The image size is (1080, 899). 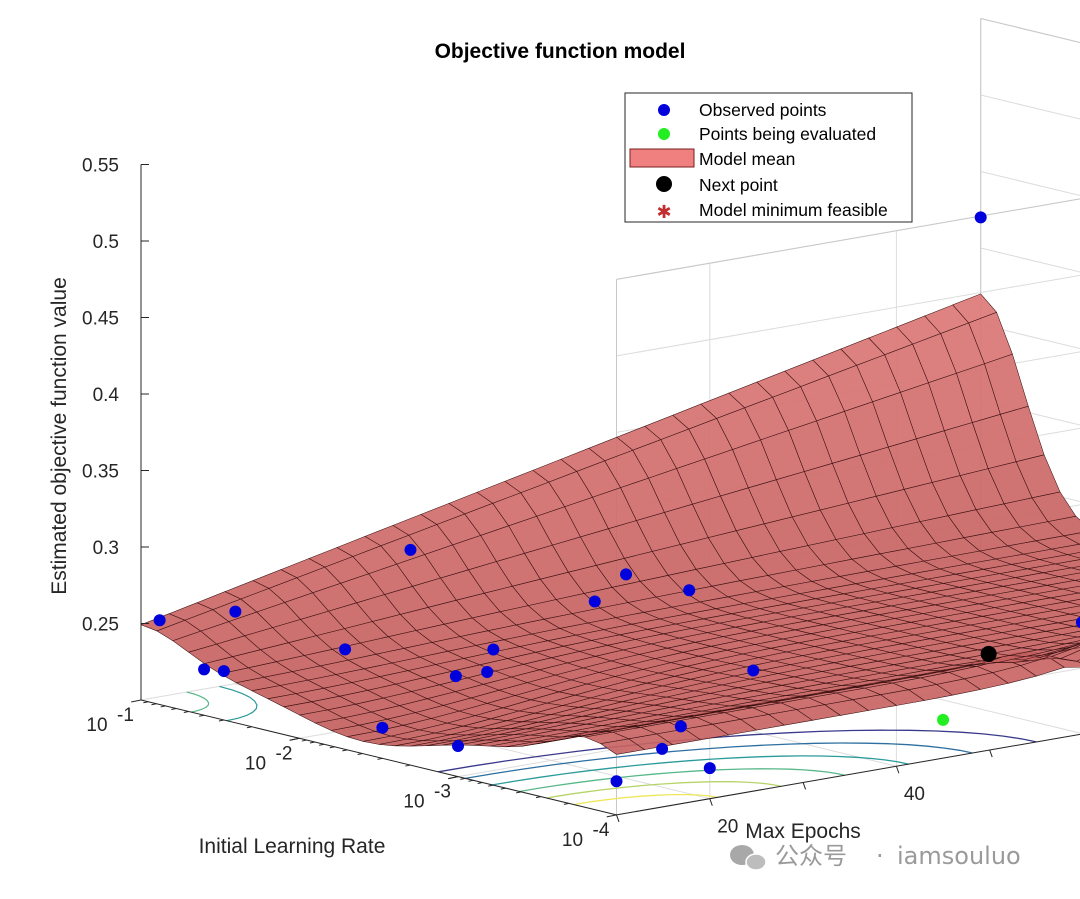 What do you see at coordinates (738, 185) in the screenshot?
I see `legend-label-next-point: Next point` at bounding box center [738, 185].